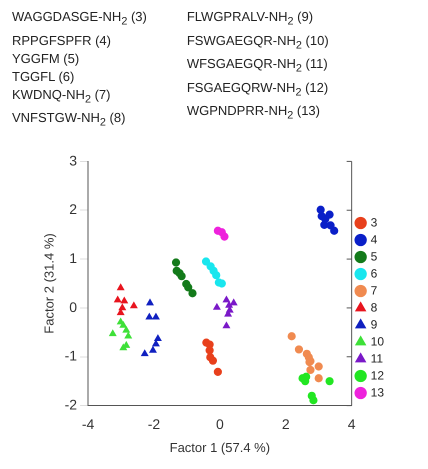 Image resolution: width=428 pixels, height=469 pixels. I want to click on text: TGGFL (6), so click(44, 76).